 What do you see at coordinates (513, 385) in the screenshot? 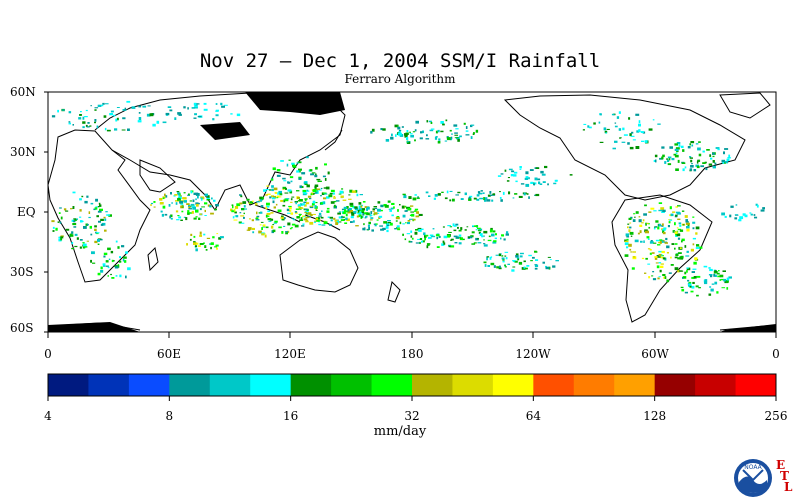
I see `colorbar-swatch` at bounding box center [513, 385].